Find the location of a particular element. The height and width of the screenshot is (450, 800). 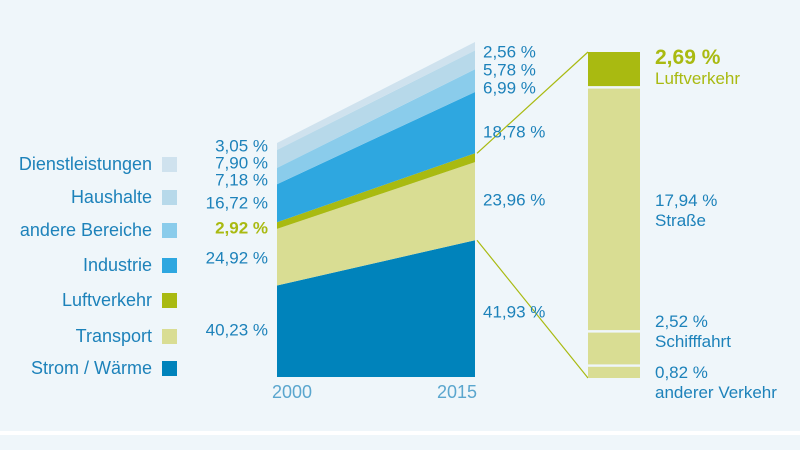

legend-swatch-luftverkehr is located at coordinates (169, 300).